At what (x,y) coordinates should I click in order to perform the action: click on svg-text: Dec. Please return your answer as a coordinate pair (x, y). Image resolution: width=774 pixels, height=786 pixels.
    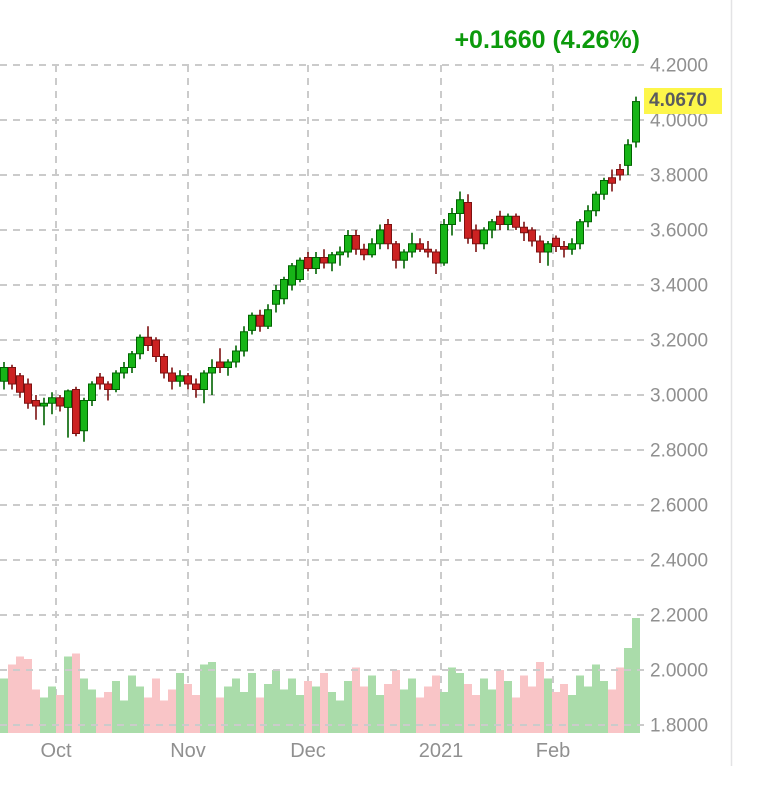
    Looking at the image, I should click on (308, 751).